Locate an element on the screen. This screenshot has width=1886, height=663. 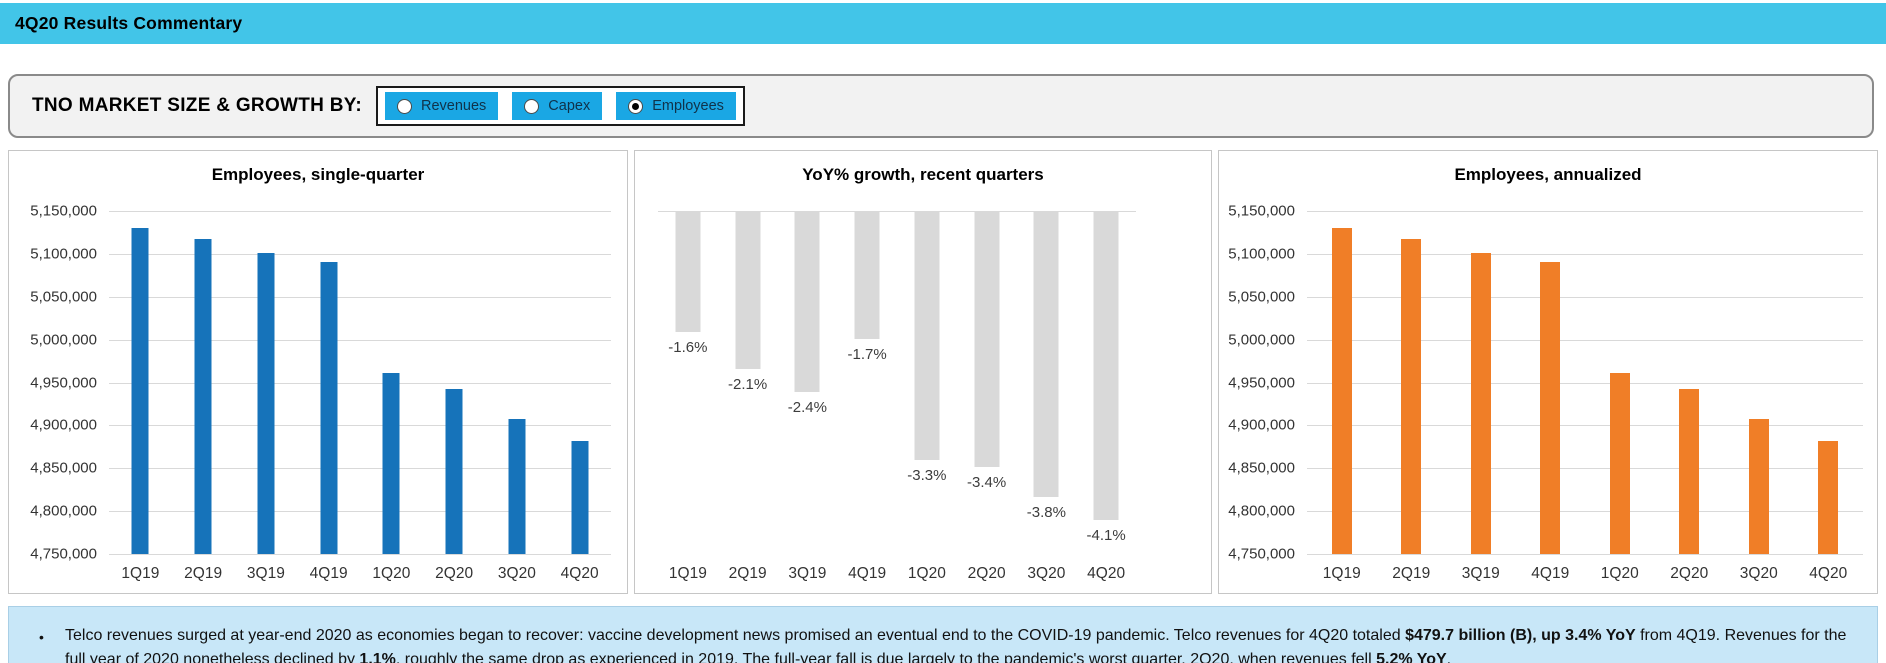
selector-label: TNO MARKET SIZE & GROWTH BY: is located at coordinates (197, 105).